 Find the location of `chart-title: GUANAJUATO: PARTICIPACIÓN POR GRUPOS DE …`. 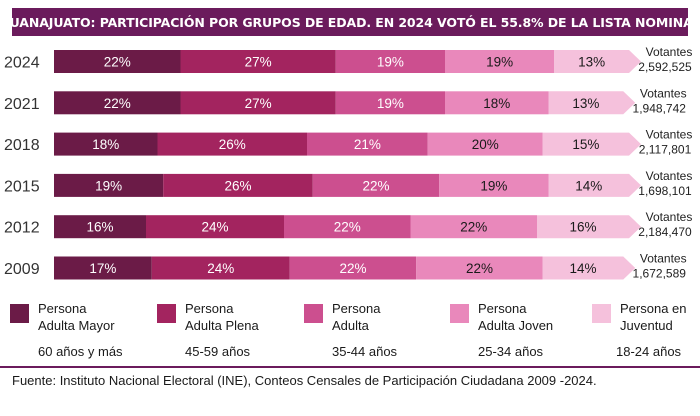

chart-title: GUANAJUATO: PARTICIPACIÓN POR GRUPOS DE … is located at coordinates (350, 22).